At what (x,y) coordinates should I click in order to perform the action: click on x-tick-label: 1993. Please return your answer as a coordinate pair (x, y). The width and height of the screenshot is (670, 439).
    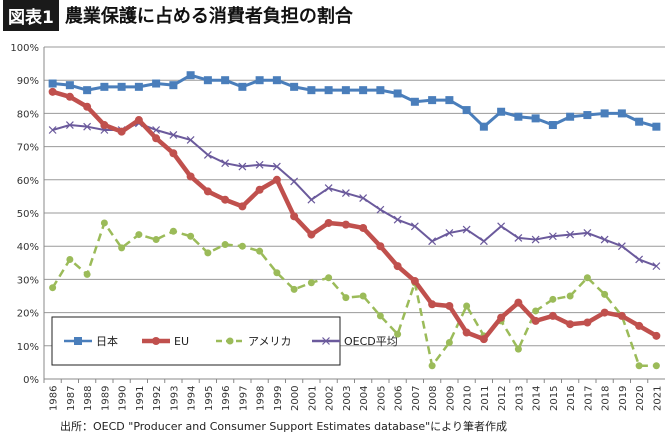
    Looking at the image, I should click on (174, 398).